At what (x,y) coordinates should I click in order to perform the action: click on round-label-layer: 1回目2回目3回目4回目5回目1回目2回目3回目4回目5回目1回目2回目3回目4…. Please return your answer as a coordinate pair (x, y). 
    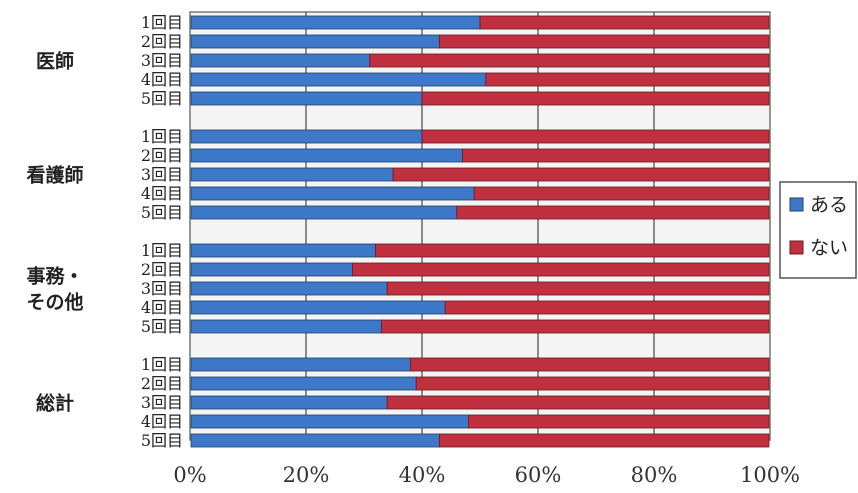
    Looking at the image, I should click on (162, 231).